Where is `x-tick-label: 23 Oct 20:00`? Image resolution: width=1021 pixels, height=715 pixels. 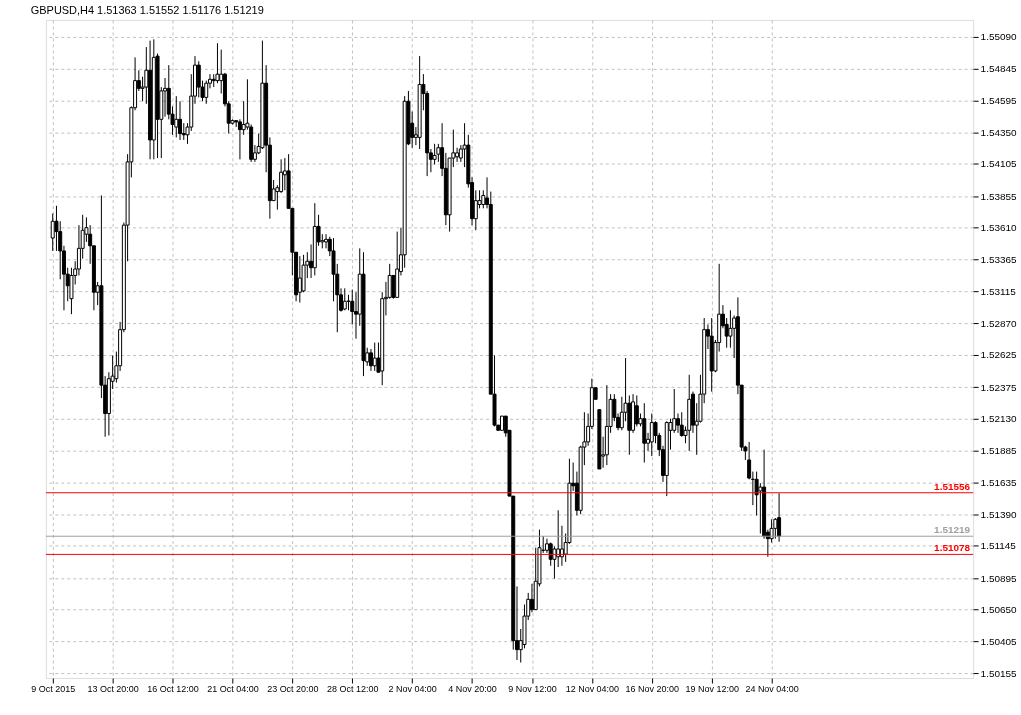 x-tick-label: 23 Oct 20:00 is located at coordinates (293, 689).